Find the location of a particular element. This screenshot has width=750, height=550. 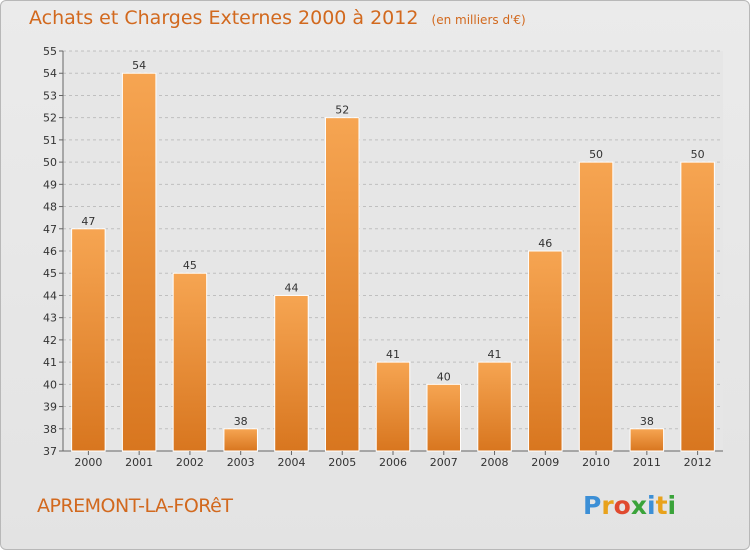

proxiti-logo: Proxiti is located at coordinates (629, 505).